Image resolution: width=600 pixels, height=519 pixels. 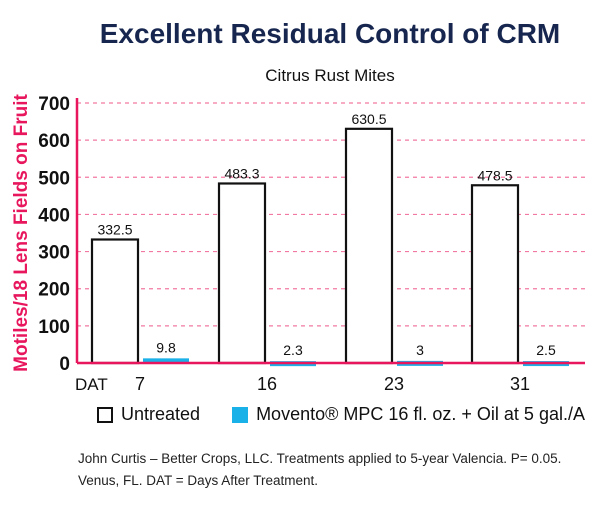 I want to click on y-tick-label: 300, so click(x=54, y=253).